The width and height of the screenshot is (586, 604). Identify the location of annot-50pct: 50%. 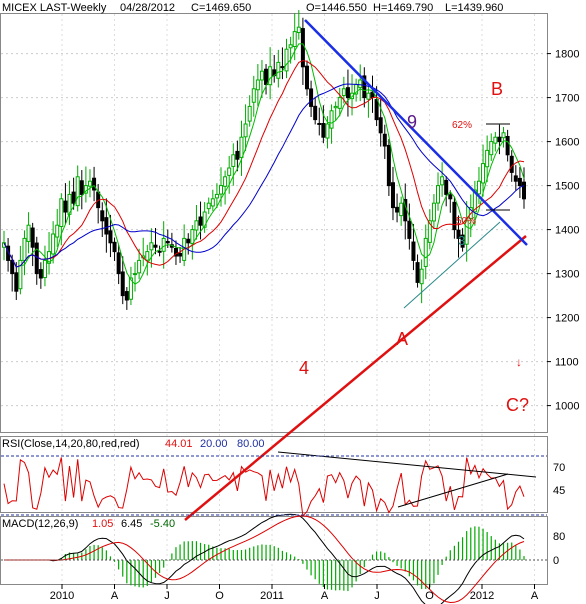
(466, 221).